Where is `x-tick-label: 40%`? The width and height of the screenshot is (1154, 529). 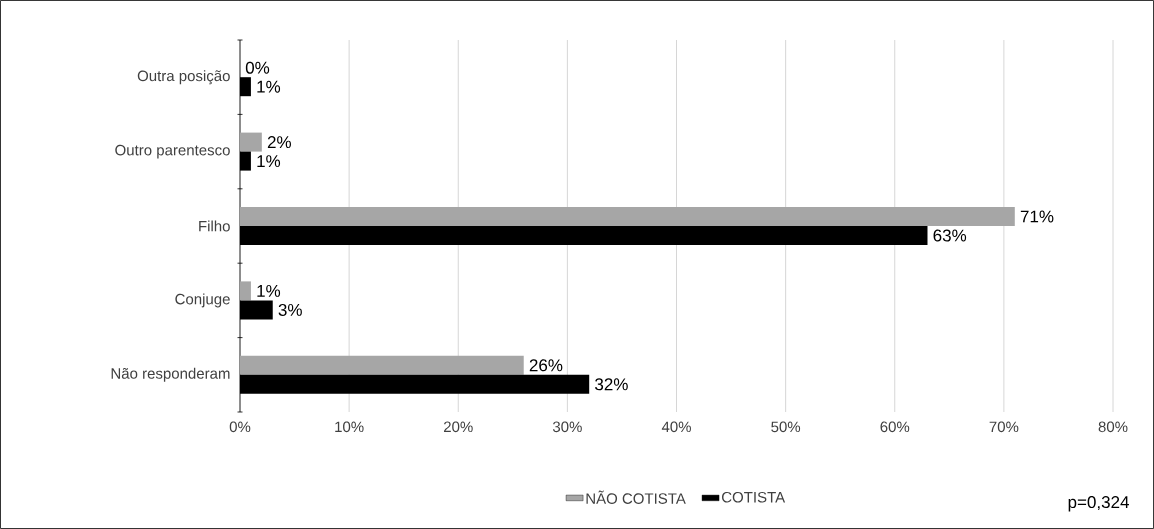 x-tick-label: 40% is located at coordinates (676, 427).